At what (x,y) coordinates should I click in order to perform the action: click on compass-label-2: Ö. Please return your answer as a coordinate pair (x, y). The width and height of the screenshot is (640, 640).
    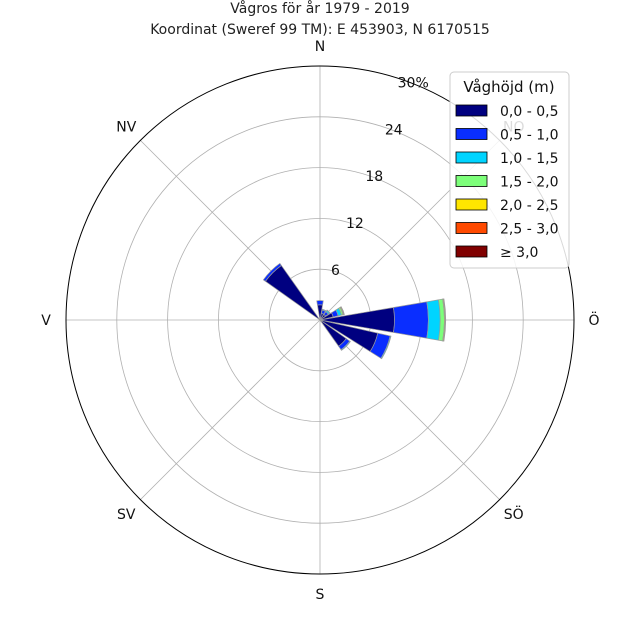
    Looking at the image, I should click on (593, 320).